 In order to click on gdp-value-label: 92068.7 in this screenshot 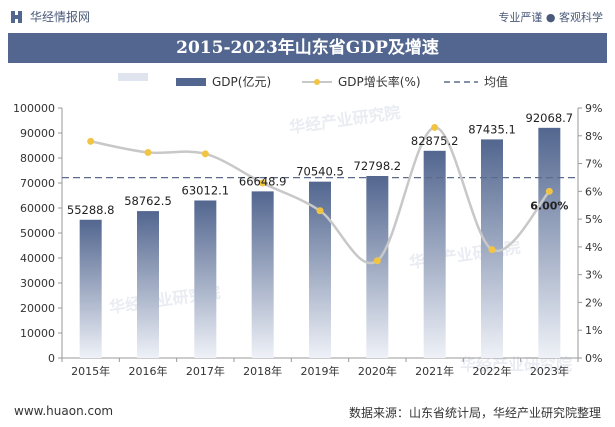, I will do `click(550, 118)`.